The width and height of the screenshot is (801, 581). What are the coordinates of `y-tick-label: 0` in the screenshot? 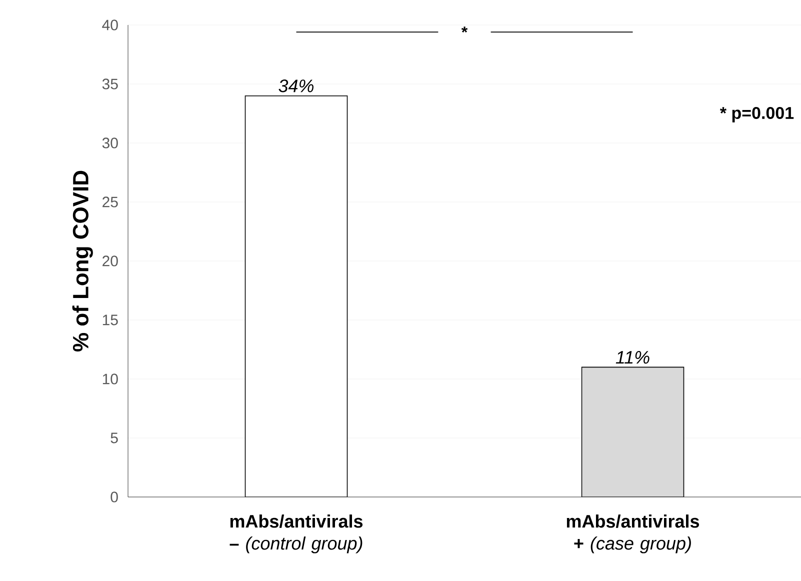 It's located at (114, 497).